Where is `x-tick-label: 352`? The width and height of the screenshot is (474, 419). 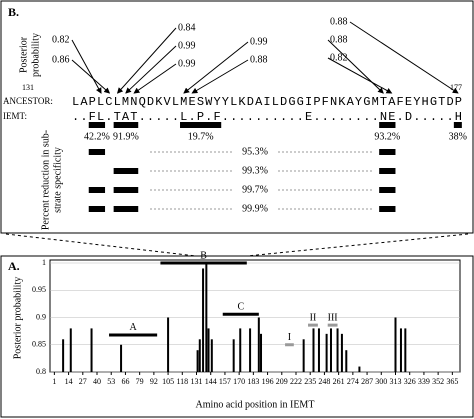
x-tick-label: 352 is located at coordinates (438, 381).